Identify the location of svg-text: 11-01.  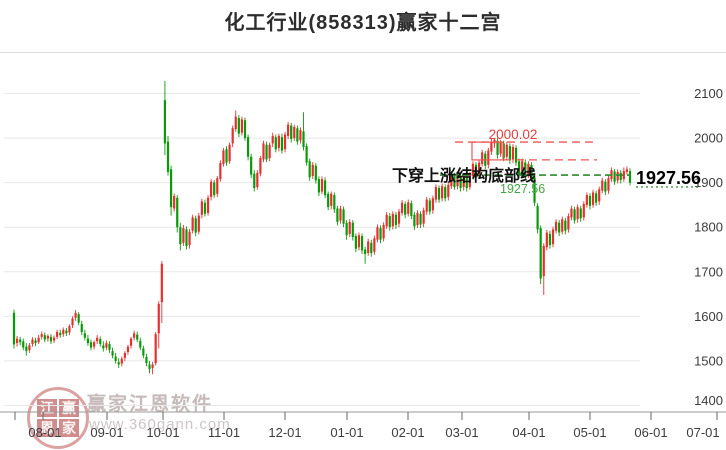
(224, 432).